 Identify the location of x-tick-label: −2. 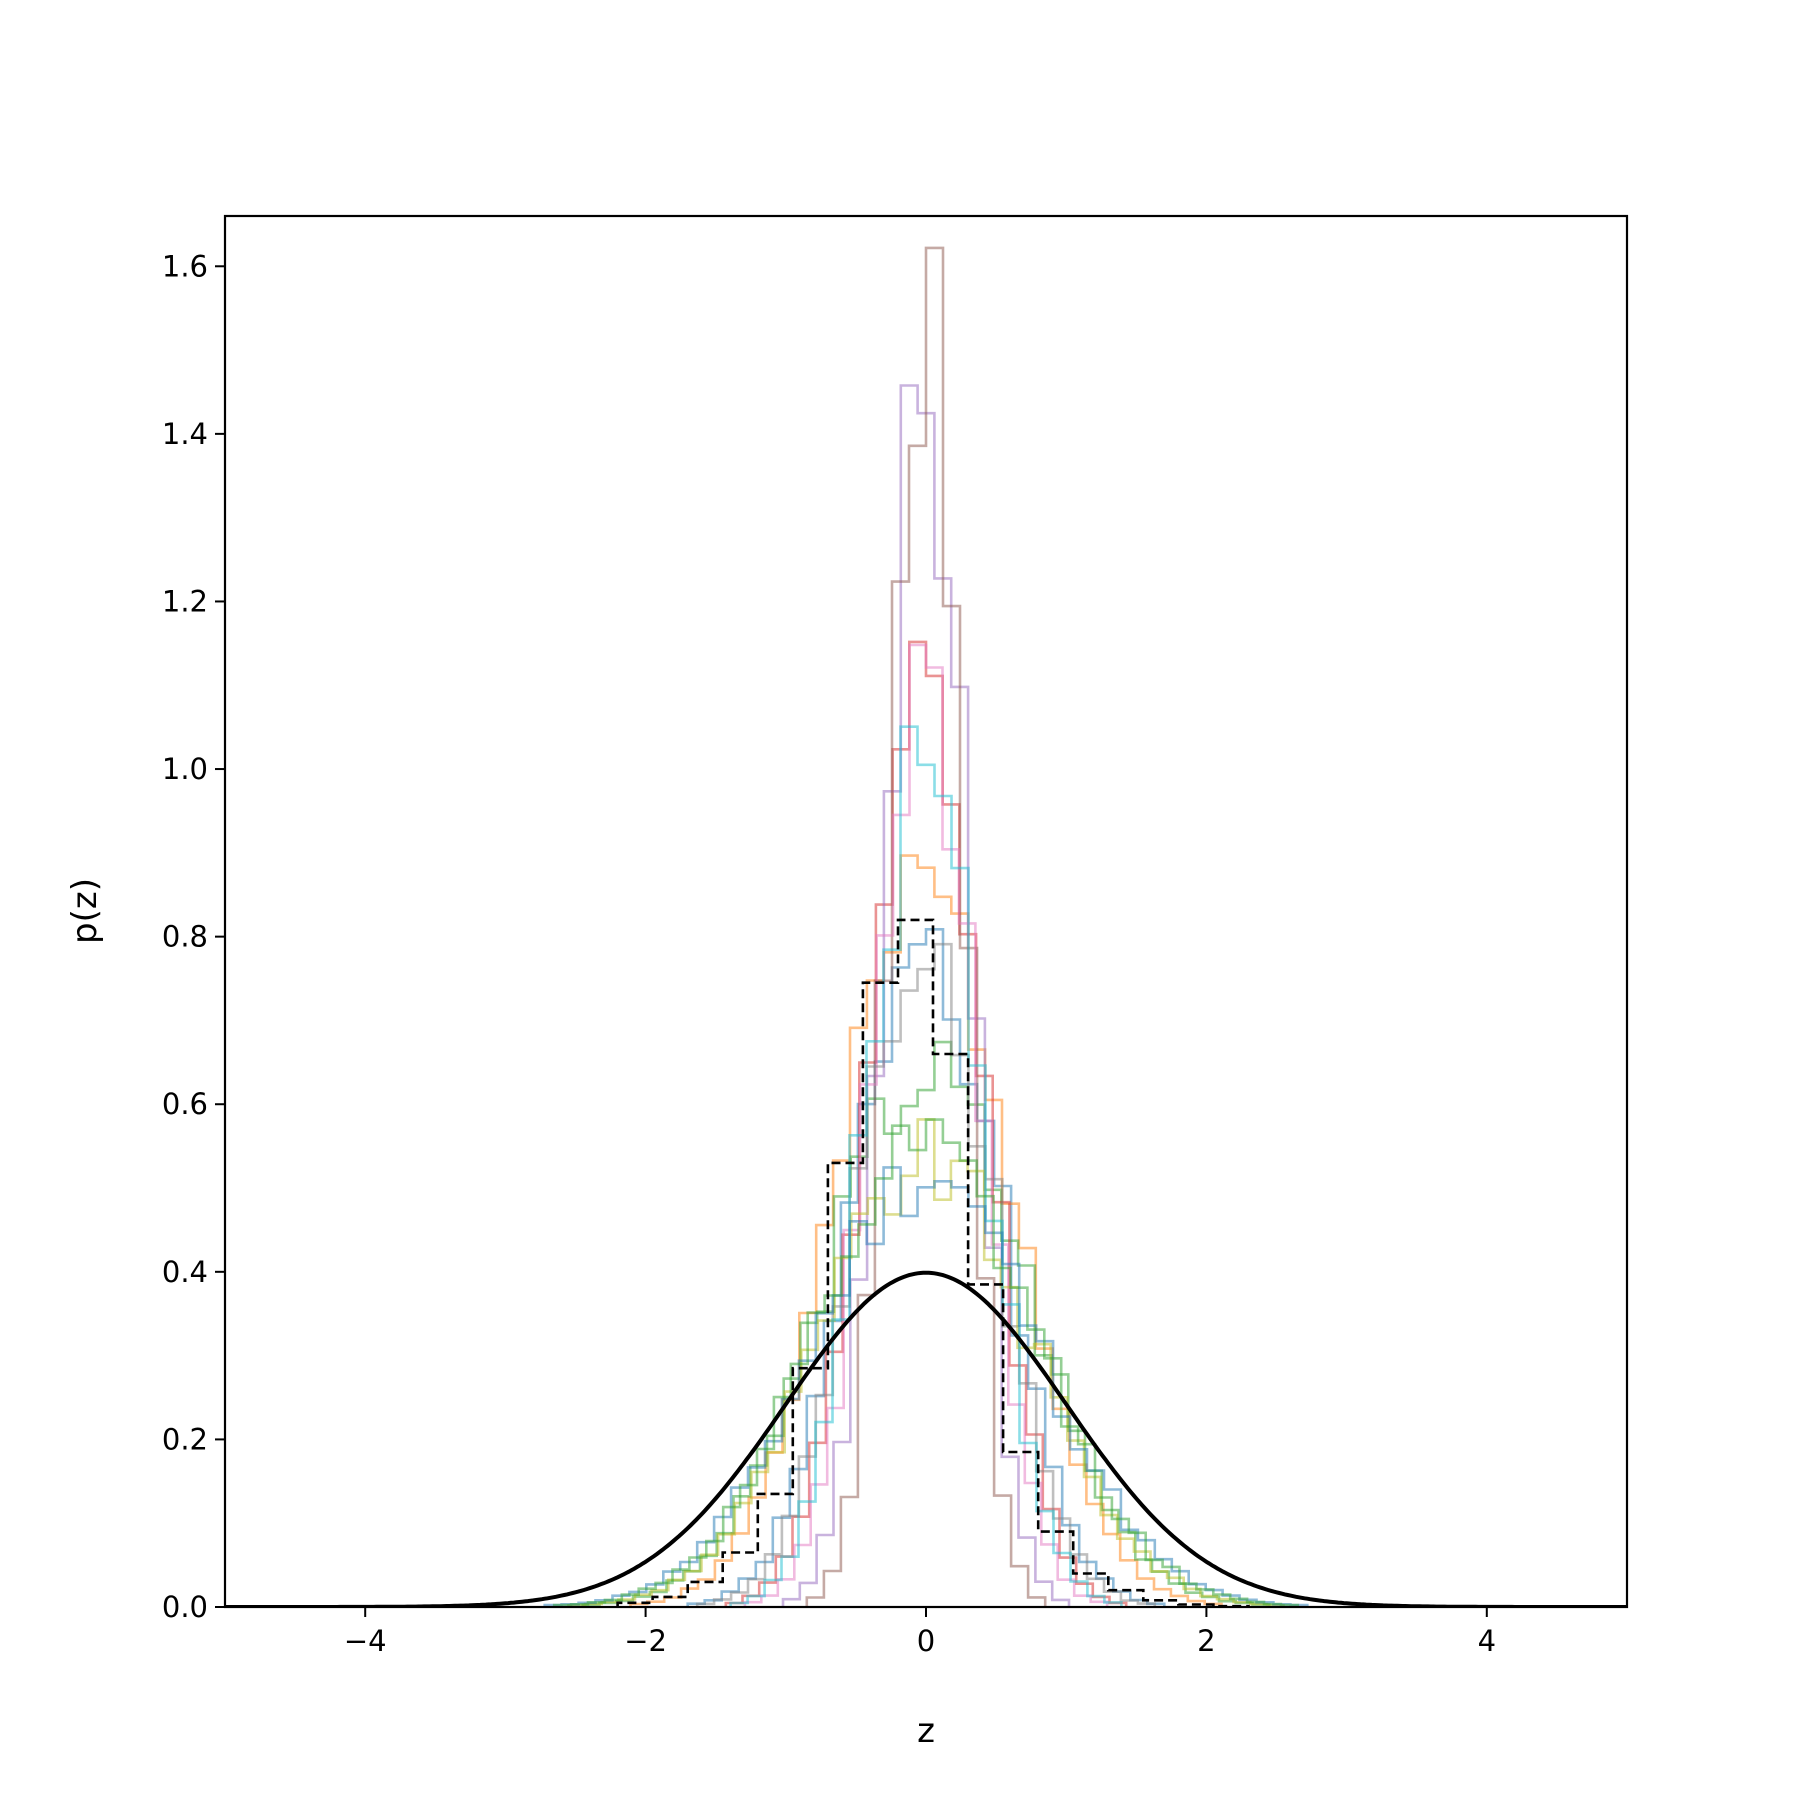
(645, 1641).